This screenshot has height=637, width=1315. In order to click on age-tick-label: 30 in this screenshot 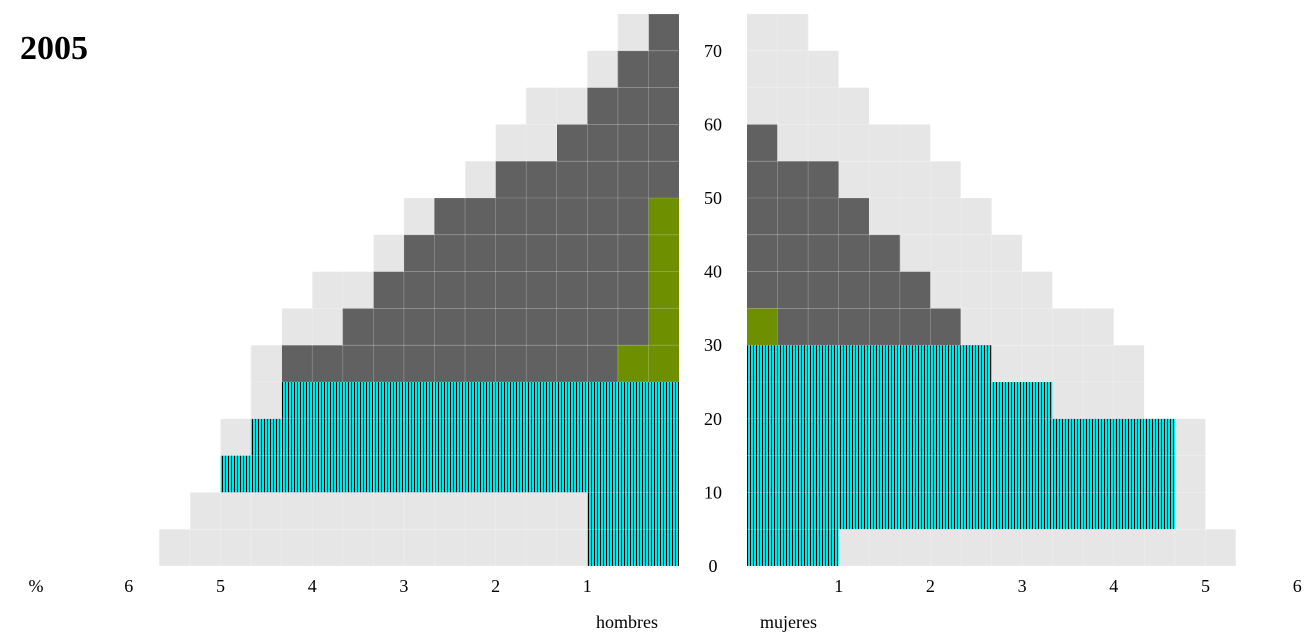, I will do `click(713, 345)`.